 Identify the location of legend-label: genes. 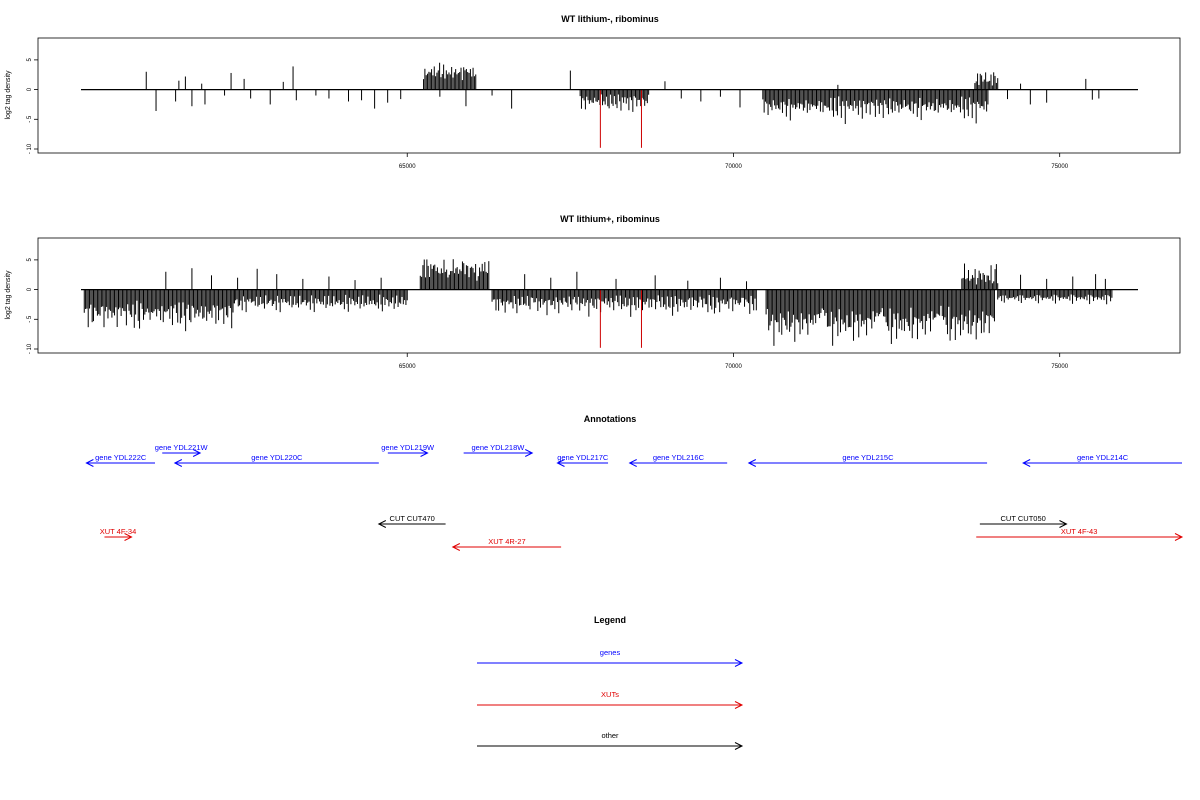
(610, 652).